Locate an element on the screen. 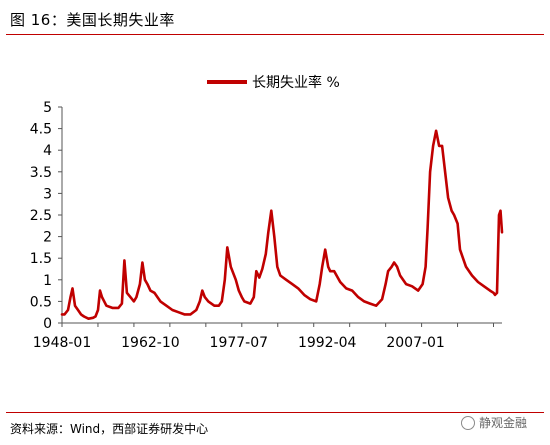  footer-divider is located at coordinates (275, 412).